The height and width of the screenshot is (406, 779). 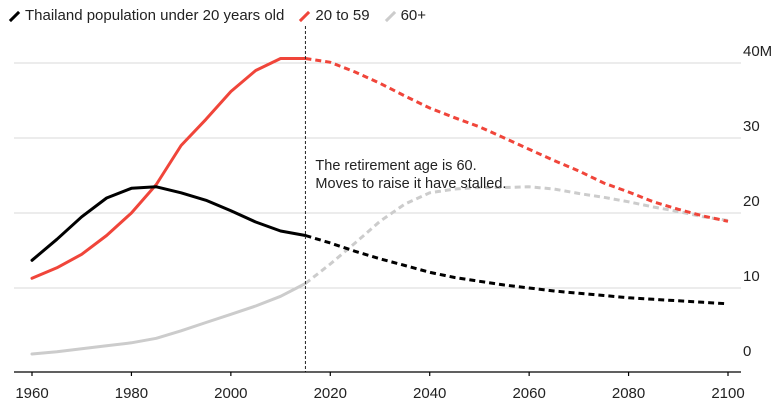 I want to click on series-60-plus-historical, so click(x=168, y=319).